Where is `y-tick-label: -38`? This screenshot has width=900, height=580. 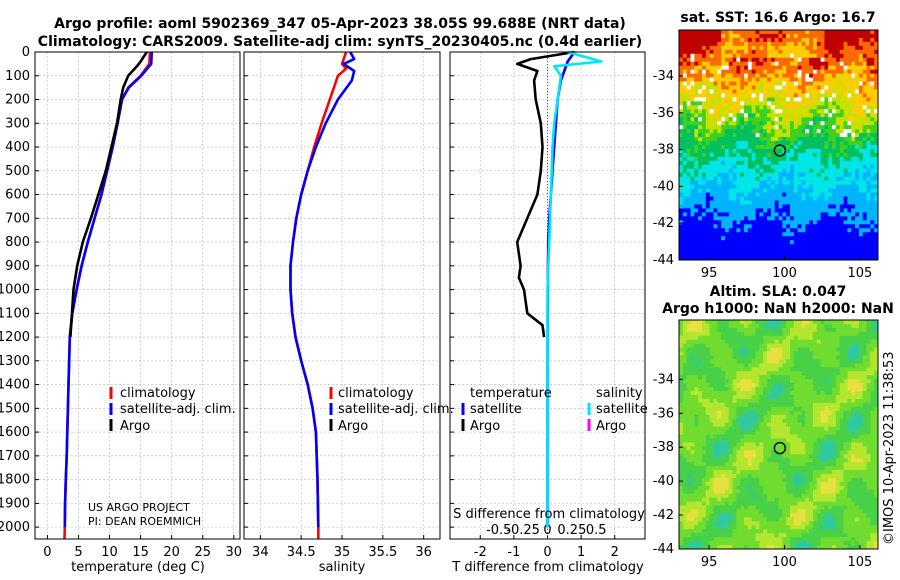 y-tick-label: -38 is located at coordinates (663, 150).